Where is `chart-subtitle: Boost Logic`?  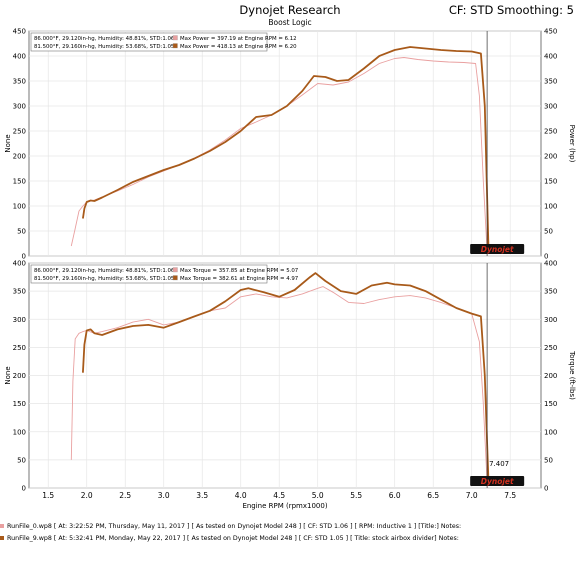 chart-subtitle: Boost Logic is located at coordinates (290, 22).